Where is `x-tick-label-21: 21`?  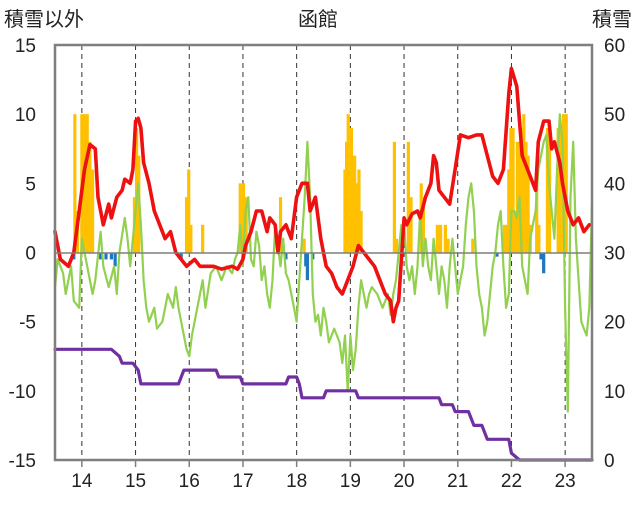
x-tick-label-21: 21 is located at coordinates (457, 481).